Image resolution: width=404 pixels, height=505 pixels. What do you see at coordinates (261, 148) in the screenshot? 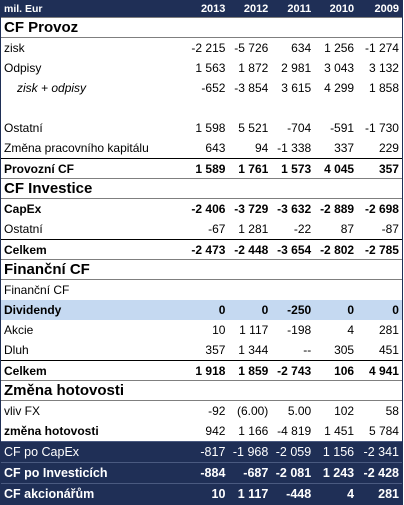
I see `value-cell: 94` at bounding box center [261, 148].